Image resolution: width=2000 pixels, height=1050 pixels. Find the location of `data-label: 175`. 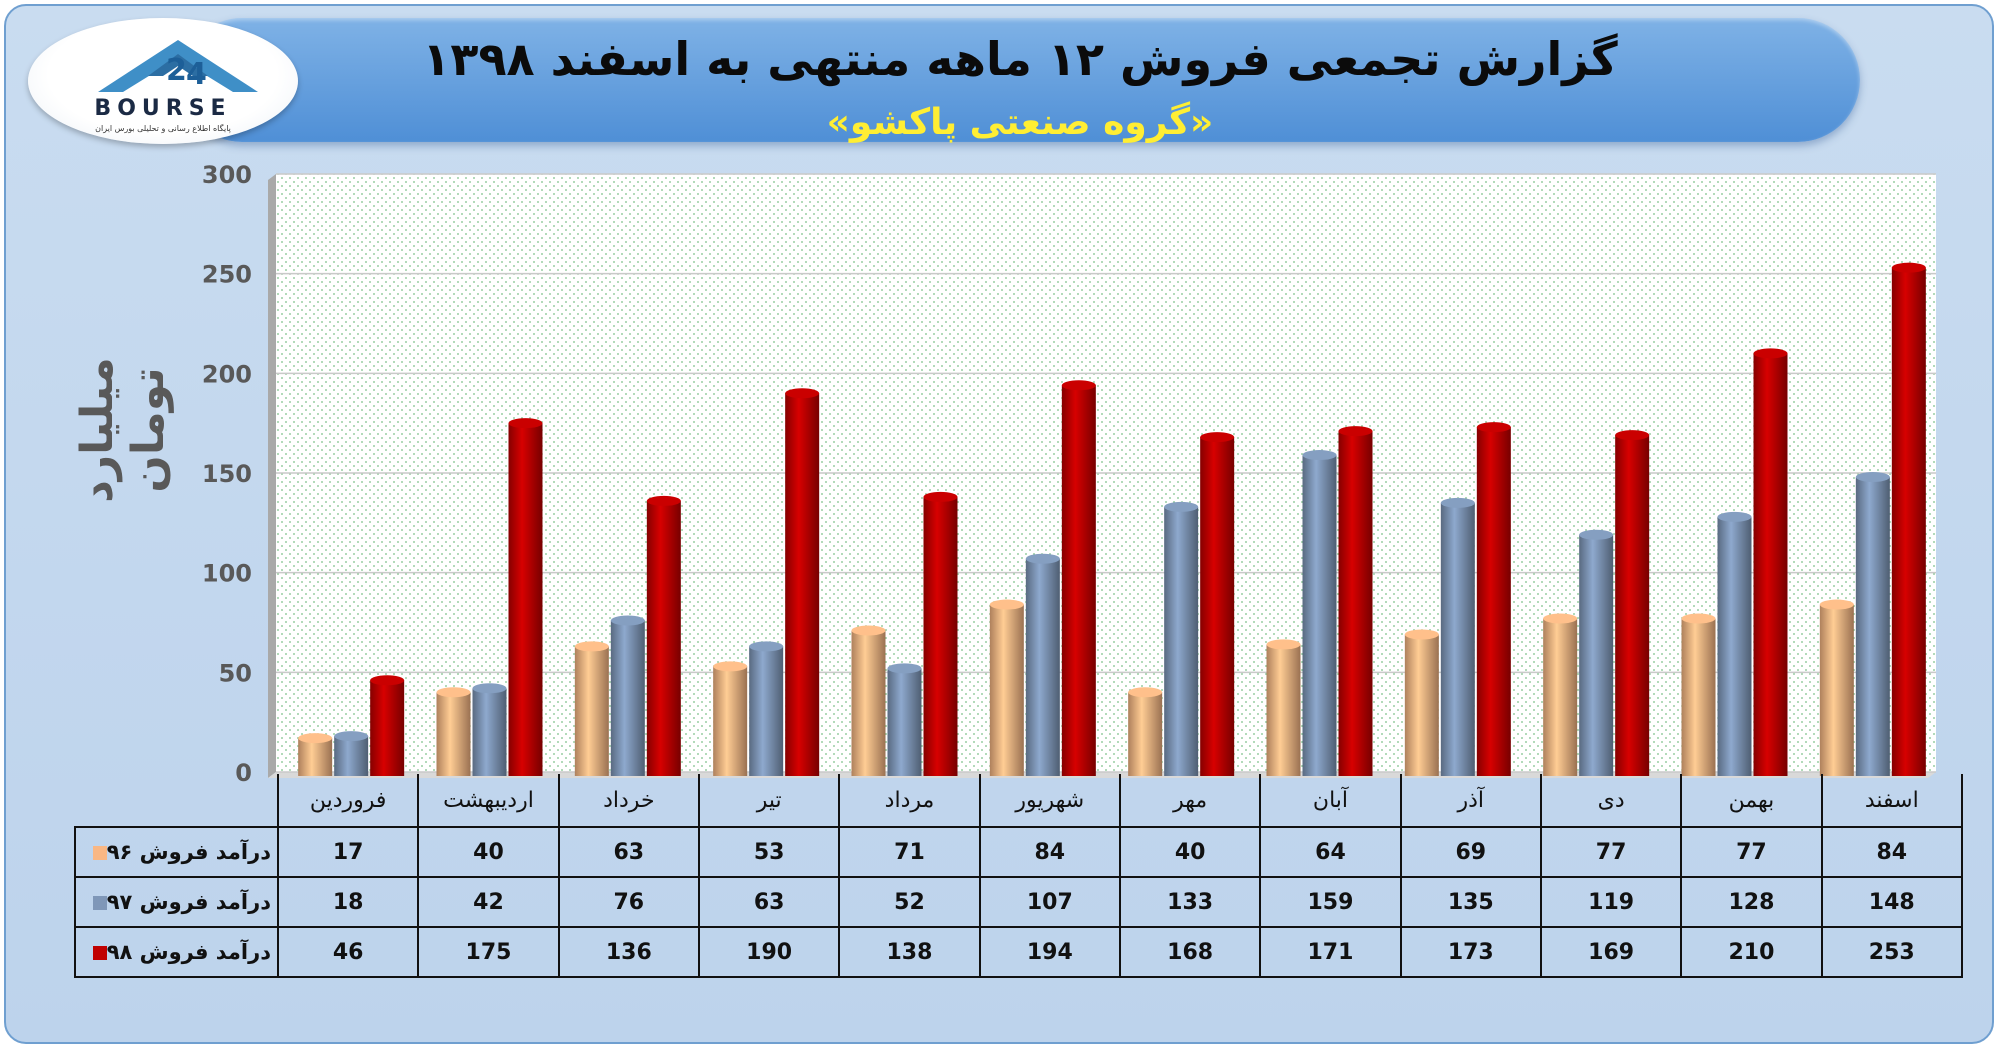

data-label: 175 is located at coordinates (488, 952).